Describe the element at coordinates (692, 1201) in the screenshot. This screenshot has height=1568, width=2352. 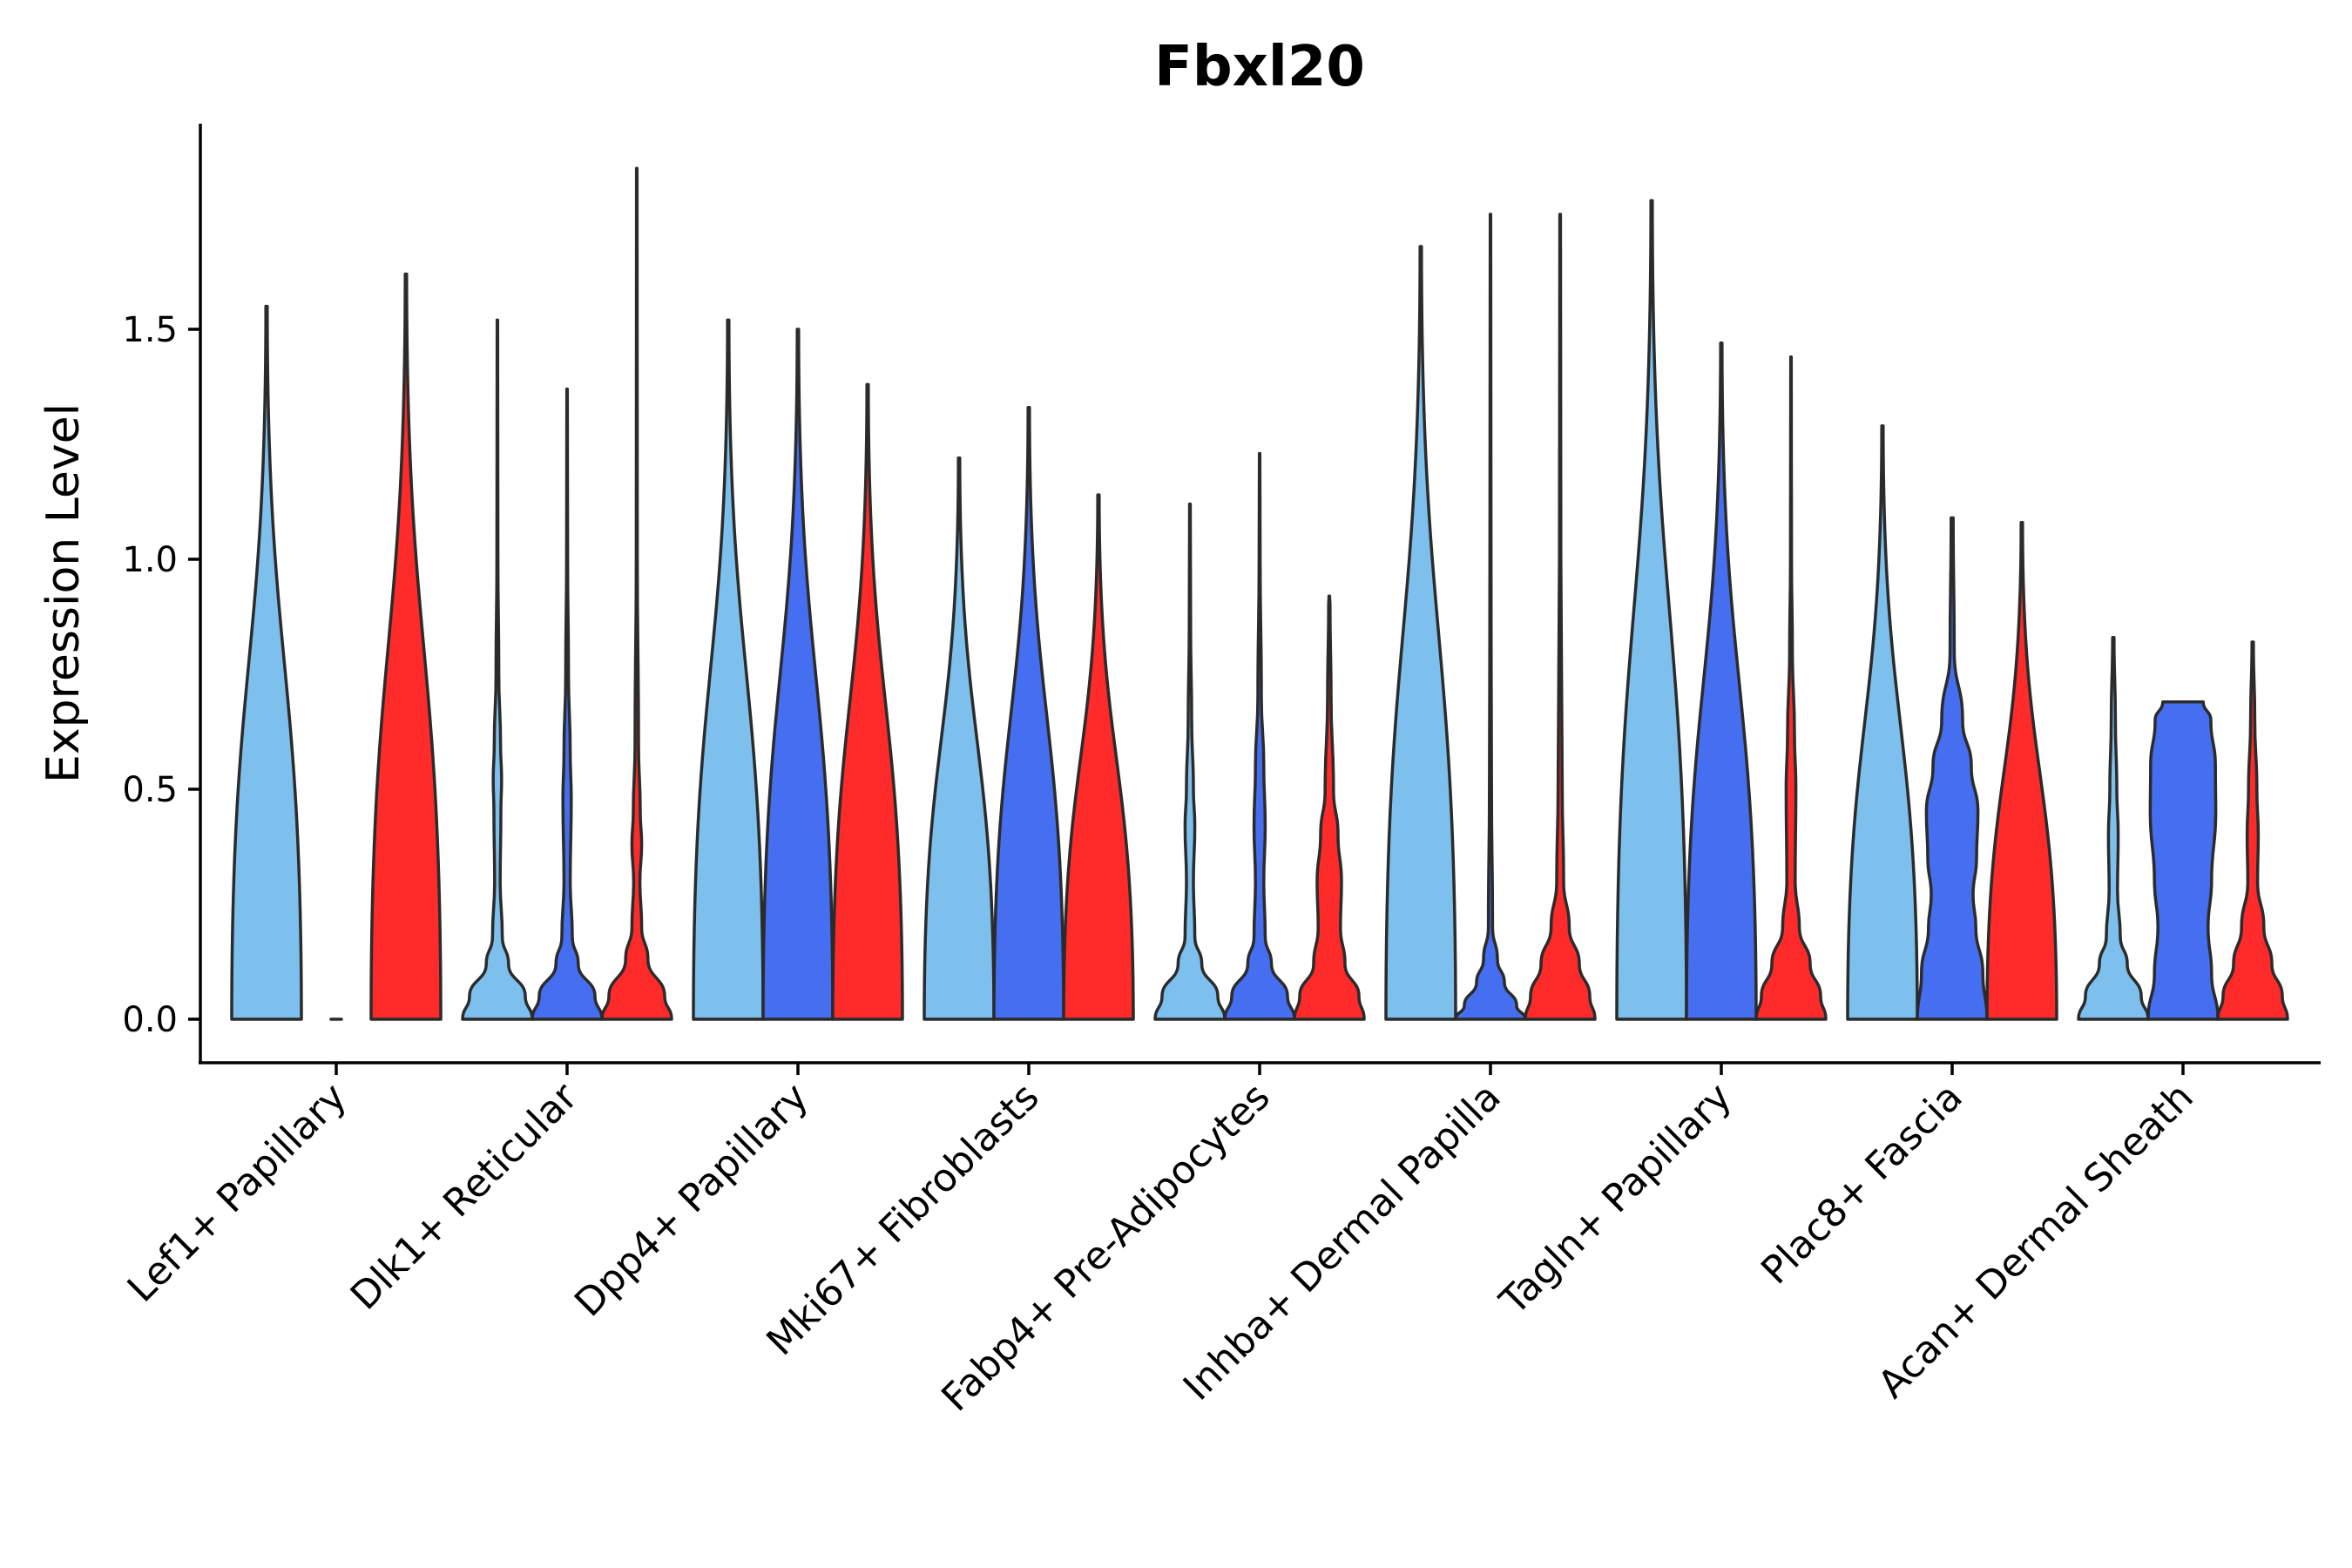
I see `x-category-label: Dpp4+ Papillary` at that location.